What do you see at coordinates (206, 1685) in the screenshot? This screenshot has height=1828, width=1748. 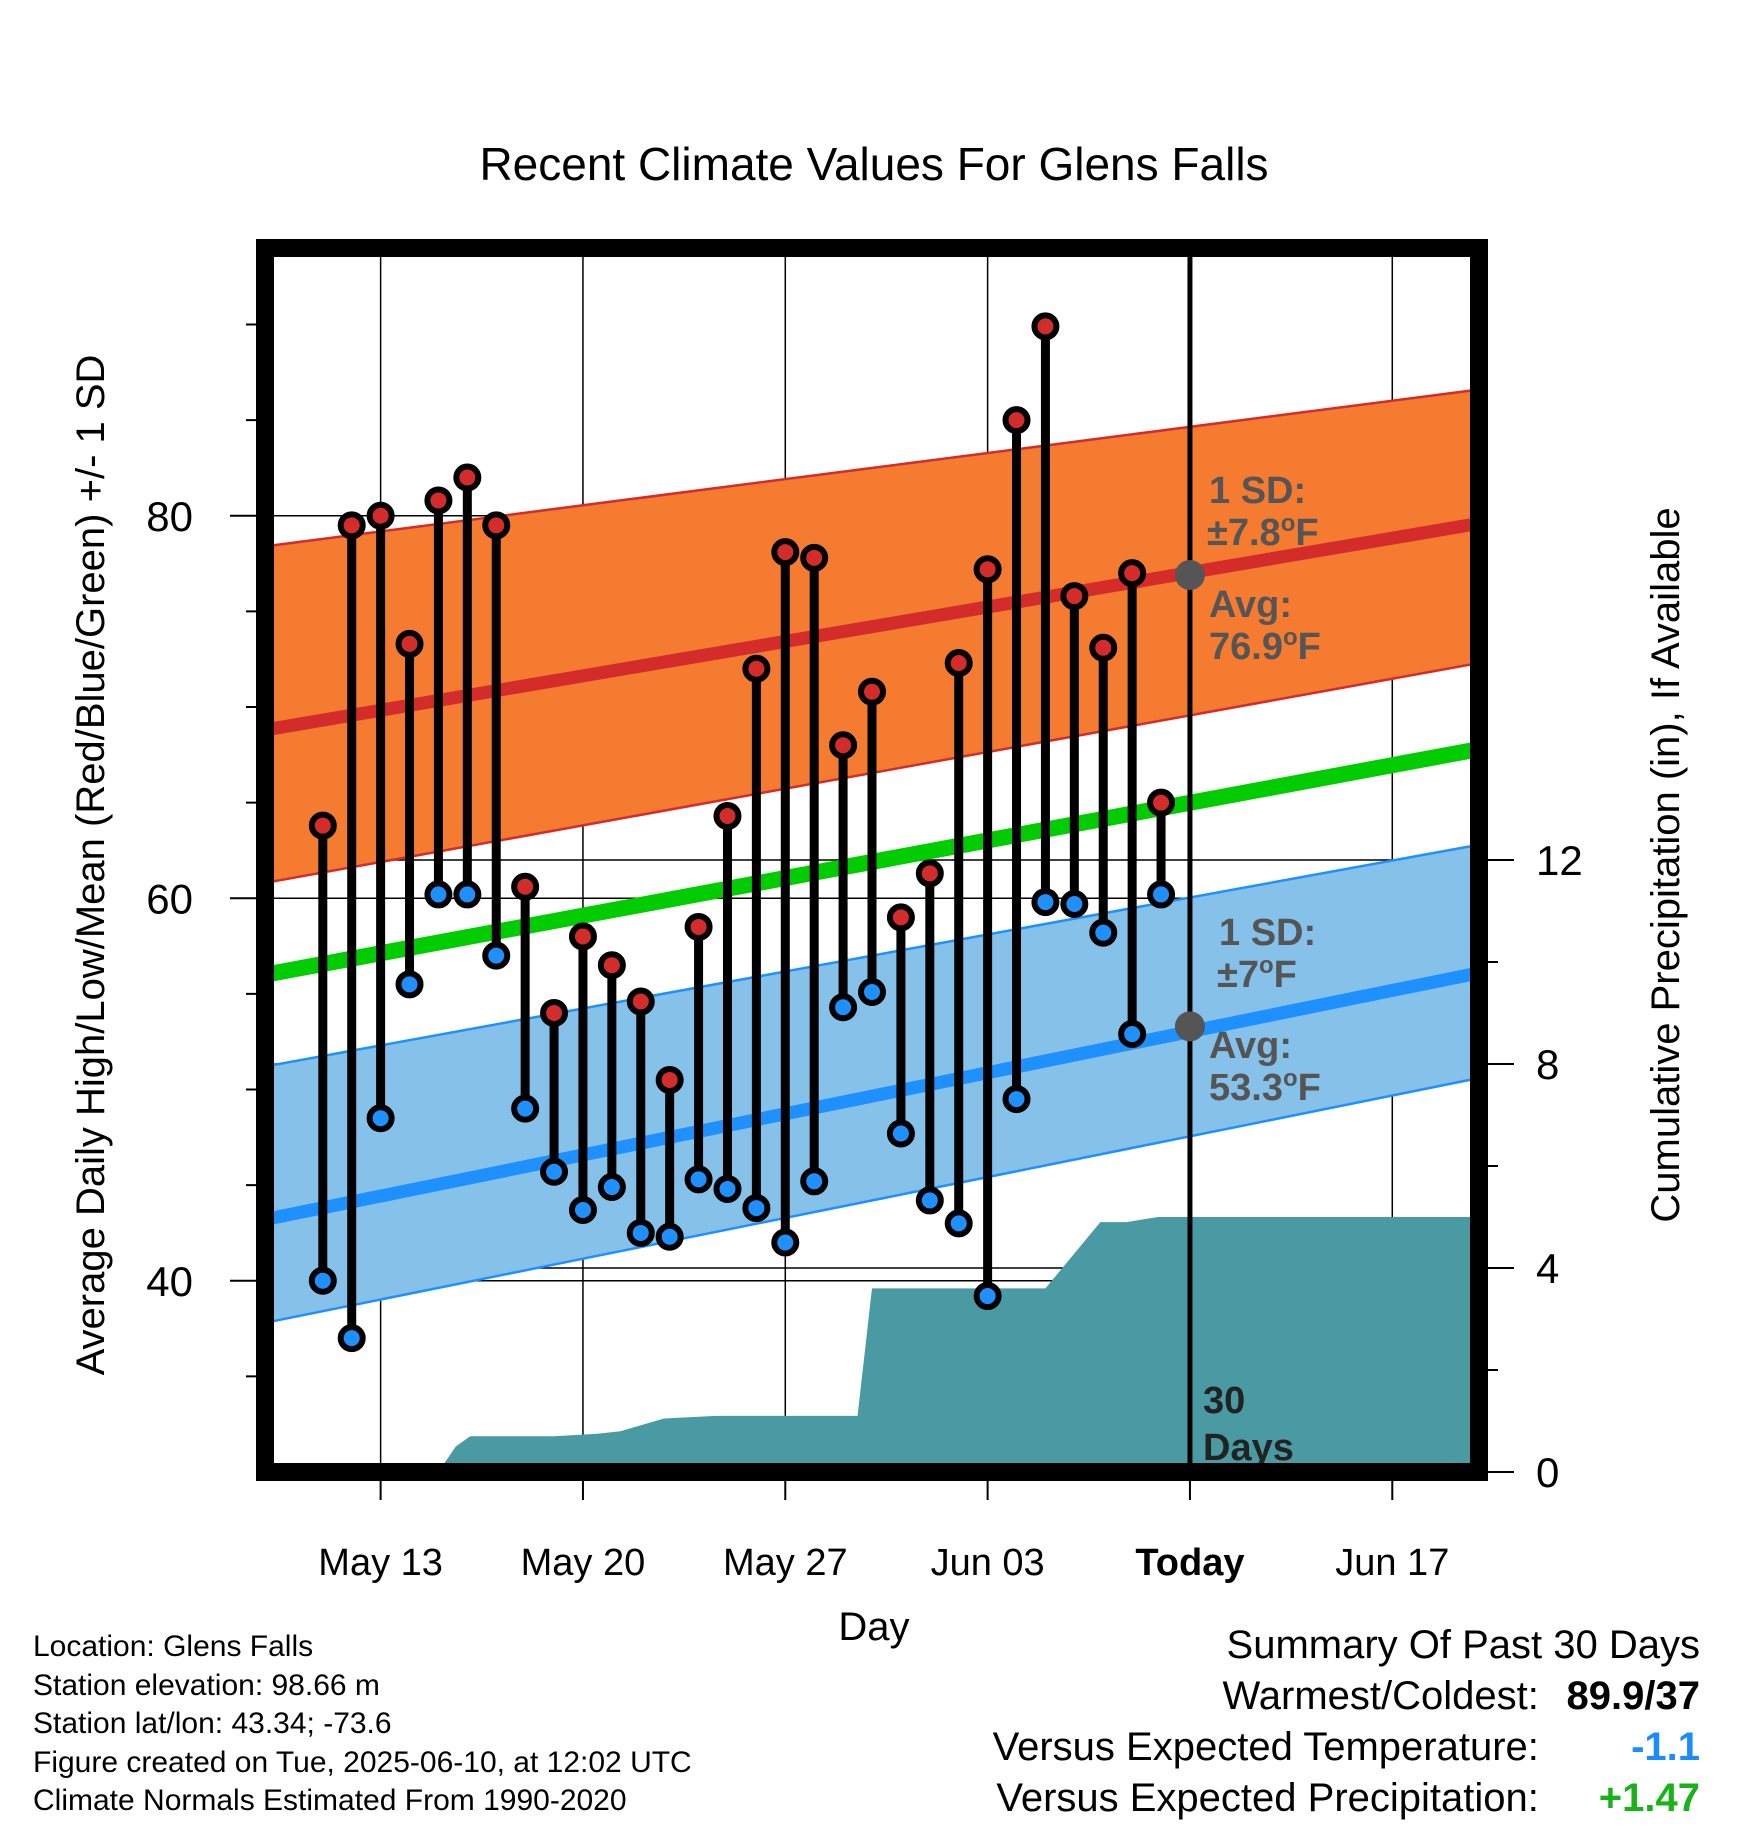 I see `elevation-text: Station elevation: 98.66 m` at bounding box center [206, 1685].